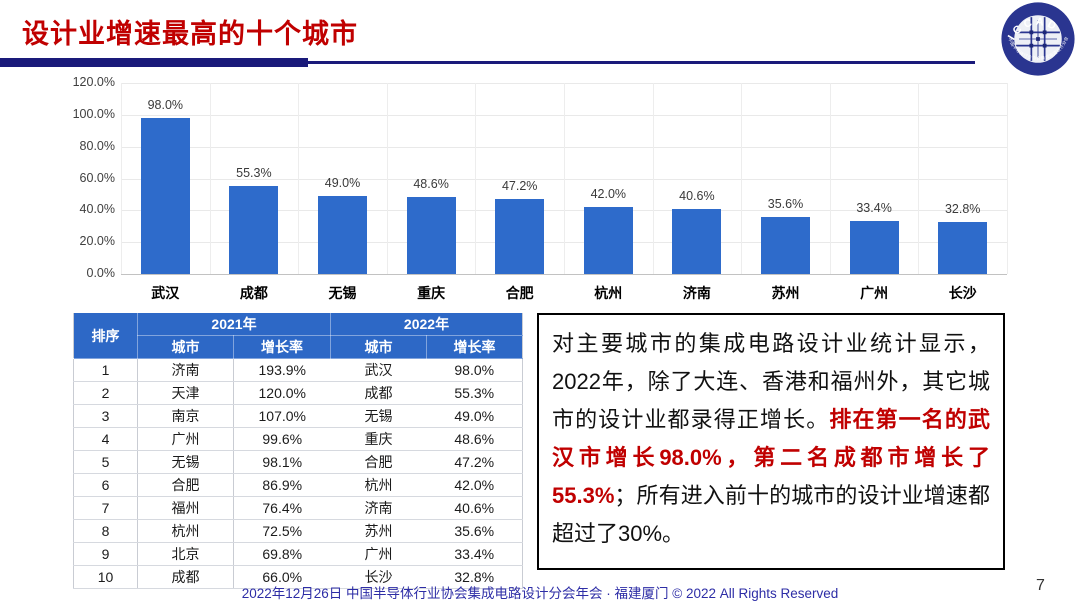 The height and width of the screenshot is (607, 1080). Describe the element at coordinates (282, 577) in the screenshot. I see `table-cell: 66.0%` at that location.